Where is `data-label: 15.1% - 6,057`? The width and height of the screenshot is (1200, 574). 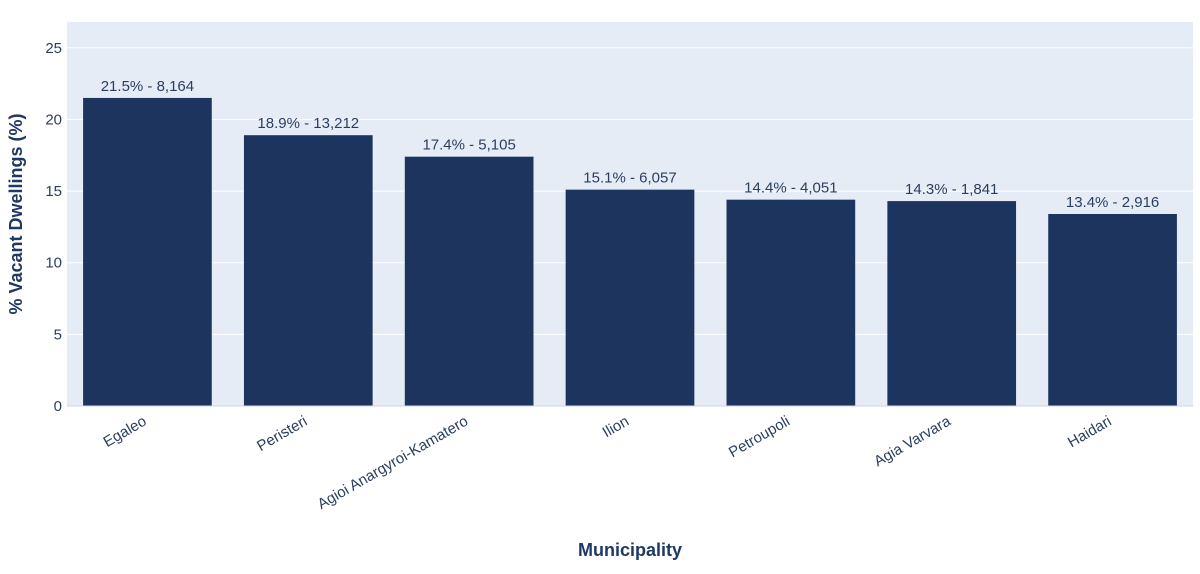 data-label: 15.1% - 6,057 is located at coordinates (629, 178).